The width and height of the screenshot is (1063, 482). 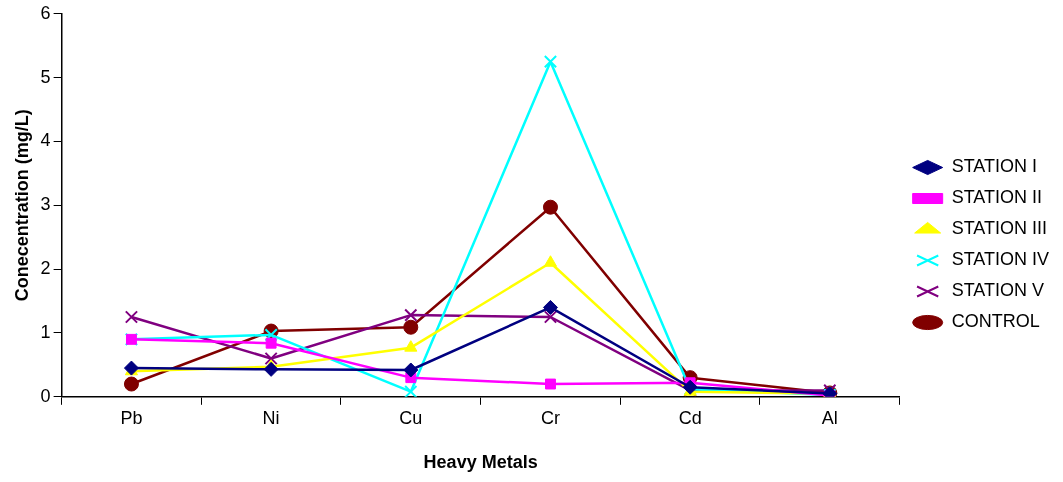 What do you see at coordinates (480, 462) in the screenshot?
I see `x-axis-title: Heavy Metals` at bounding box center [480, 462].